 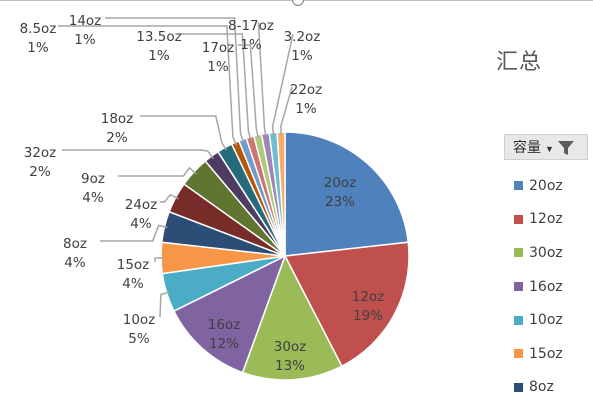 I want to click on leader-line-24oz, so click(x=169, y=198).